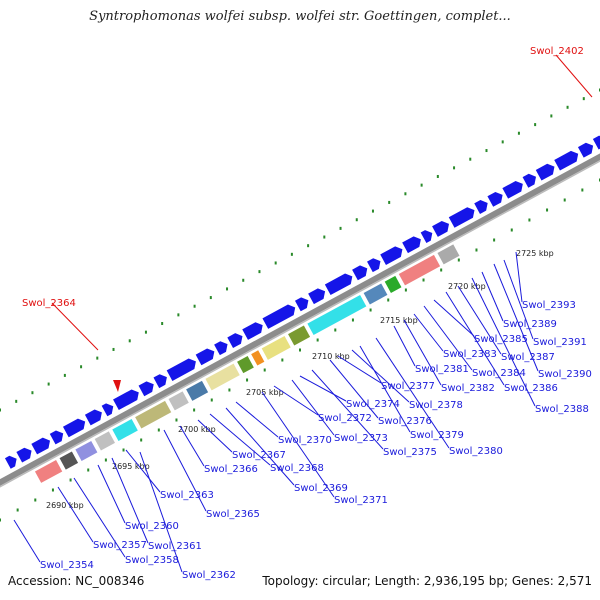 This screenshot has width=600, height=600. Describe the element at coordinates (562, 409) in the screenshot. I see `gene-label: Swol_2388` at that location.